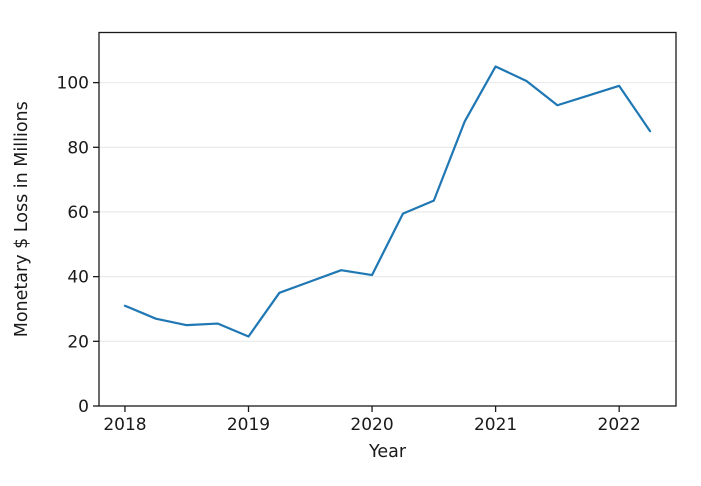 The image size is (701, 486). What do you see at coordinates (619, 425) in the screenshot?
I see `x-tick-label: 2022` at bounding box center [619, 425].